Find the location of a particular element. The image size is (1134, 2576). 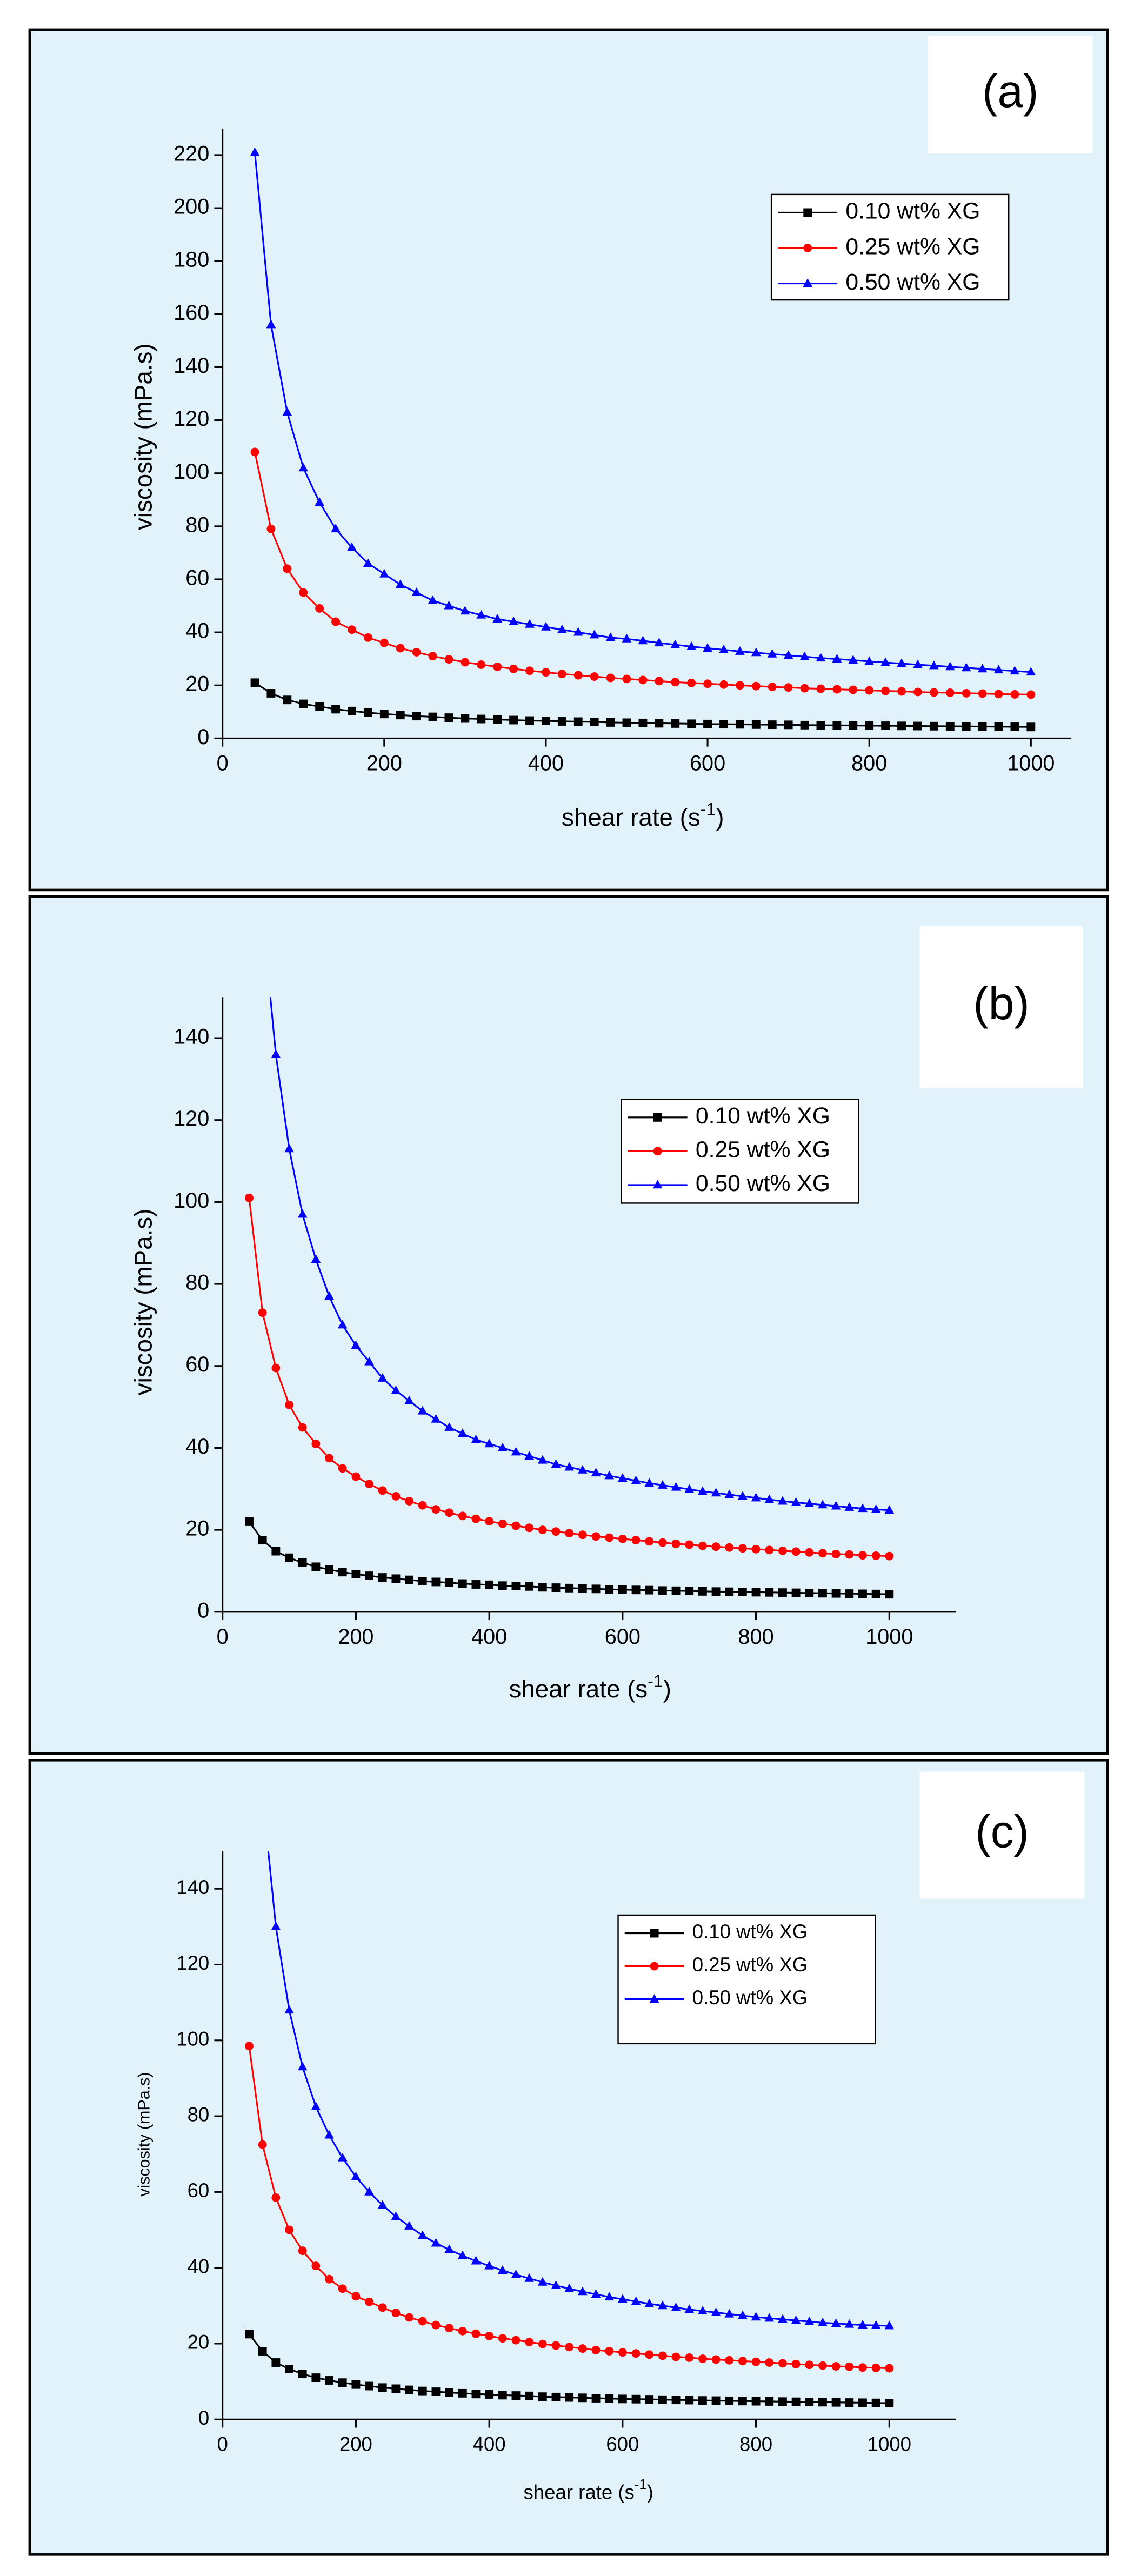

panel-label: (b) is located at coordinates (1001, 1003).